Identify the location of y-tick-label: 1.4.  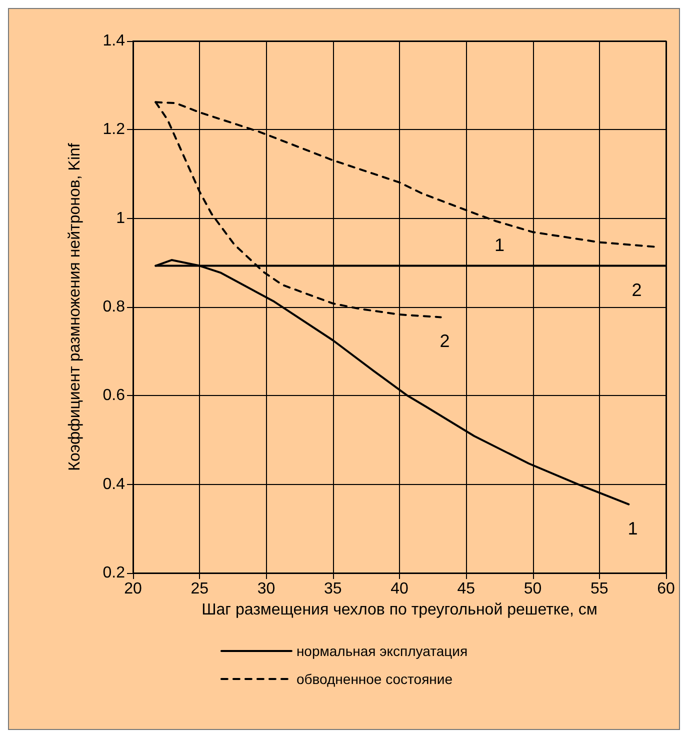
(114, 41).